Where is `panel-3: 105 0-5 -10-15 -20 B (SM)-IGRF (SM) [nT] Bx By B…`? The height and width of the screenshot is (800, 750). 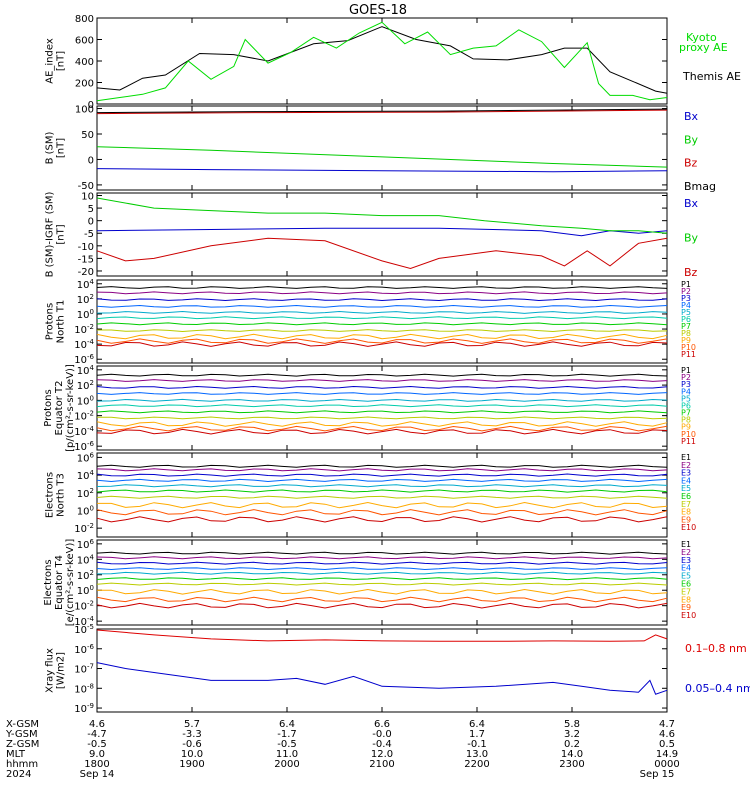 panel-3: 105 0-5 -10-15 -20 B (SM)-IGRF (SM) [nT] Bx By B… is located at coordinates (372, 235).